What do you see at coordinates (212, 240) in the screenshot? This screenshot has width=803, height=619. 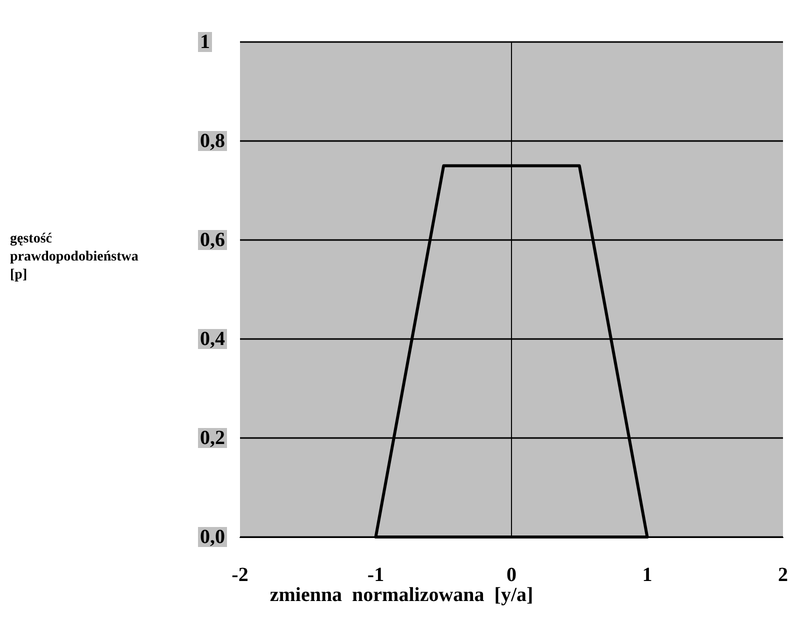 I see `y-tick-label: 0,6` at bounding box center [212, 240].